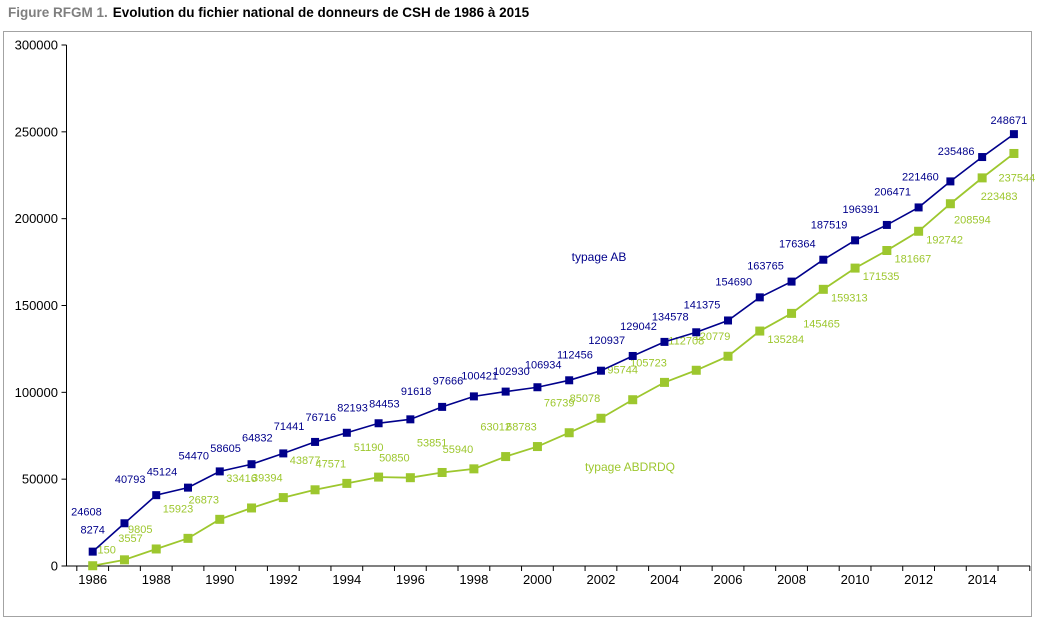 The height and width of the screenshot is (620, 1037). I want to click on data-point-label: 135284, so click(785, 340).